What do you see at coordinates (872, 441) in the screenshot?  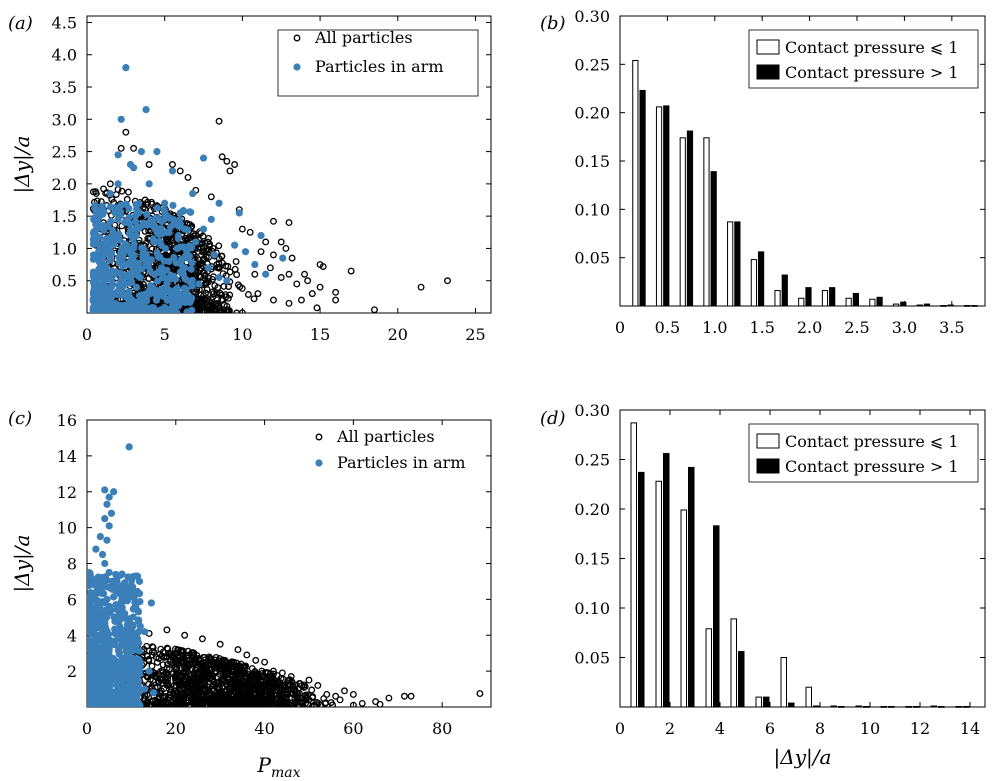 I see `legend-label-low: Contact pressure ⩽ 1` at bounding box center [872, 441].